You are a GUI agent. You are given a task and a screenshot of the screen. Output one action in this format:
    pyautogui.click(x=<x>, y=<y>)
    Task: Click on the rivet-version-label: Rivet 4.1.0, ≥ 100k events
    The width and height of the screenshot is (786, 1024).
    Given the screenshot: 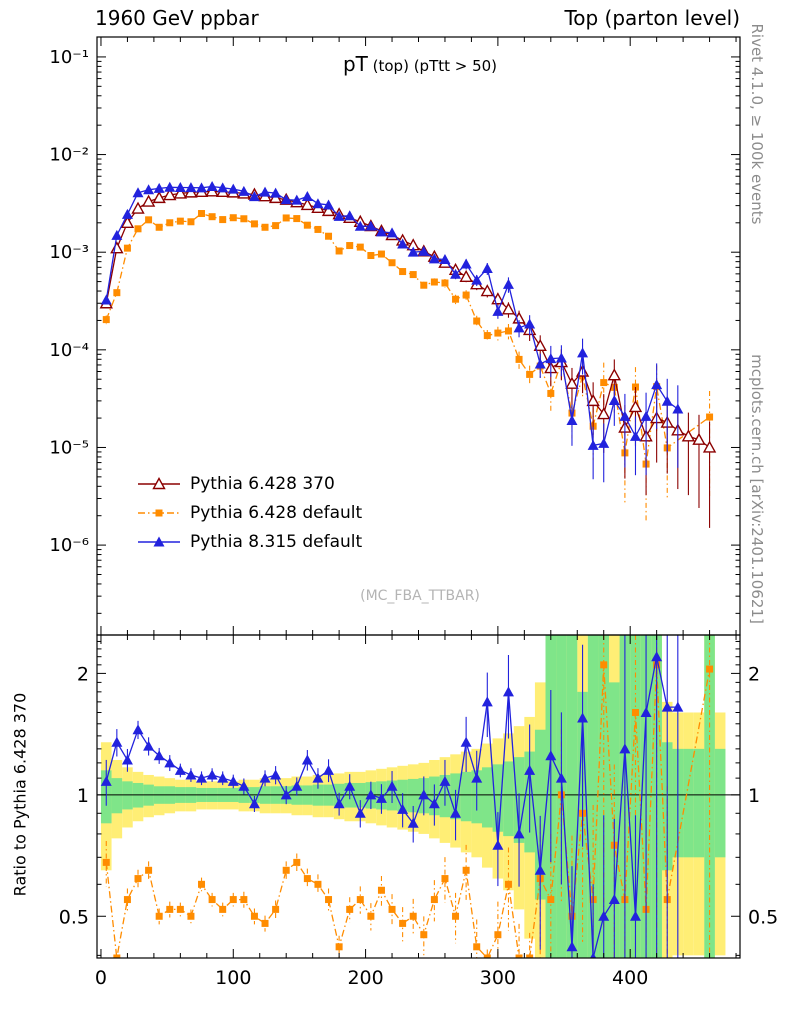 What is the action you would take?
    pyautogui.click(x=757, y=124)
    